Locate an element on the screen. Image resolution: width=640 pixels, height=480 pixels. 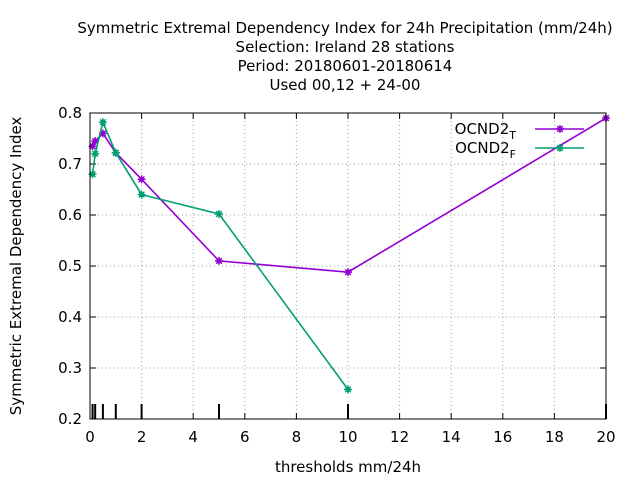
y-tick-label: 0.8 is located at coordinates (70, 113).